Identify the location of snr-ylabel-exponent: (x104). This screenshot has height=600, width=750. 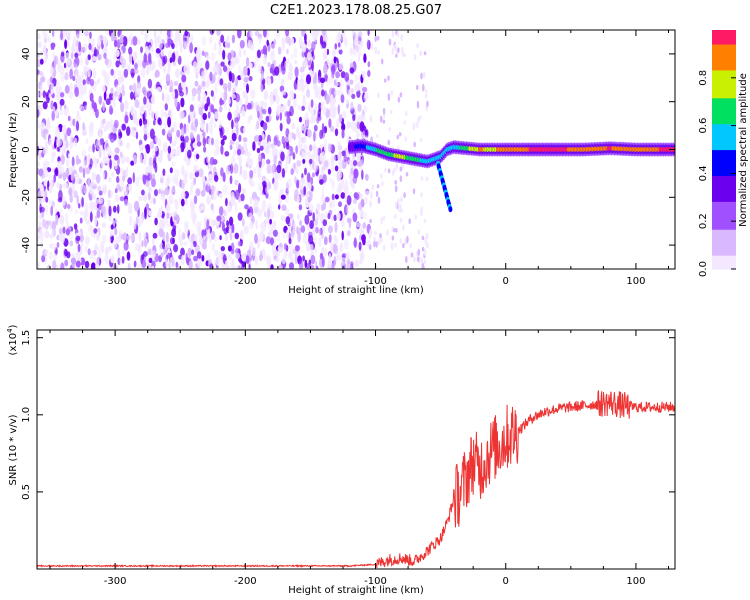
(12, 339).